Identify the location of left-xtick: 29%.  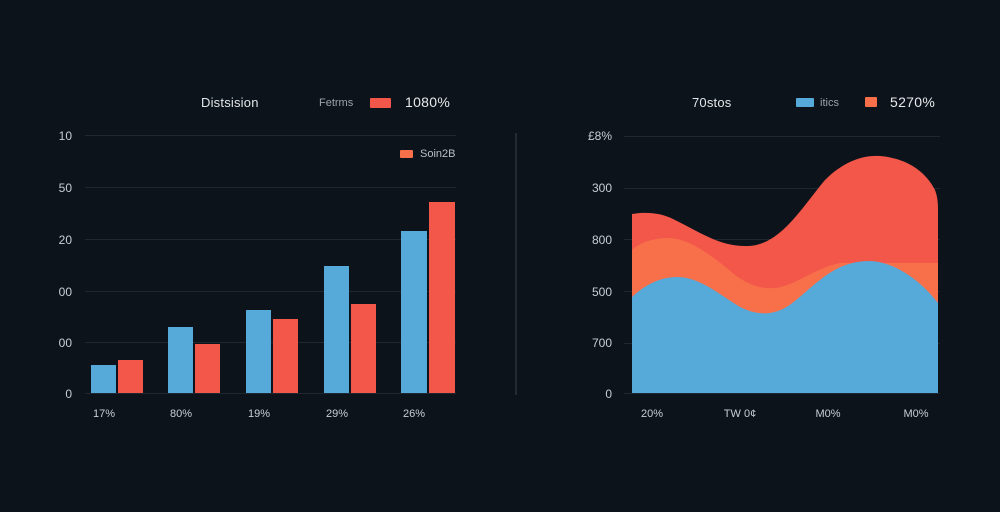
(337, 414).